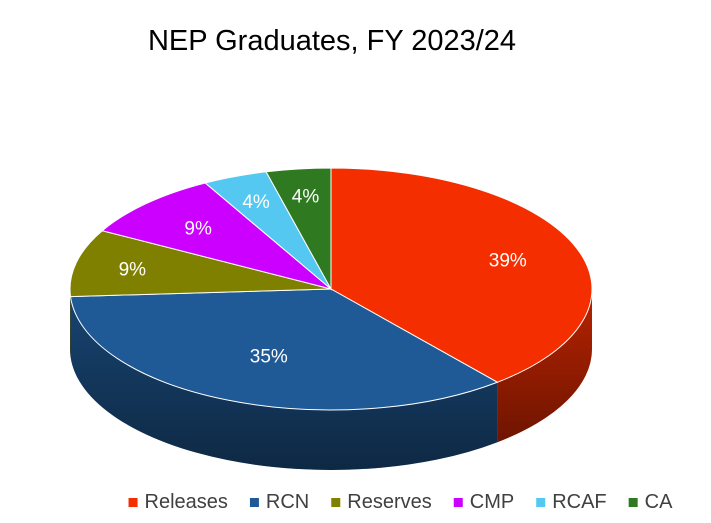 This screenshot has height=523, width=711. What do you see at coordinates (659, 502) in the screenshot?
I see `legend-label: CA` at bounding box center [659, 502].